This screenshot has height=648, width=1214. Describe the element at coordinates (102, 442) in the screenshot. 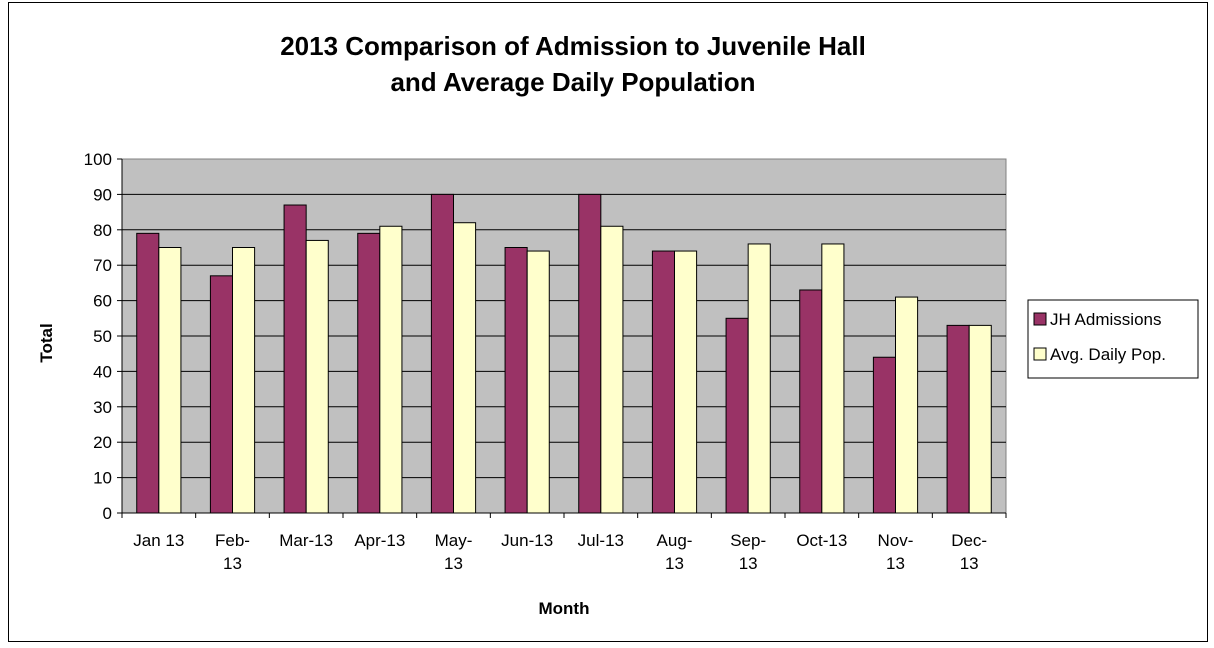

I see `y-tick-label-20: 20` at that location.